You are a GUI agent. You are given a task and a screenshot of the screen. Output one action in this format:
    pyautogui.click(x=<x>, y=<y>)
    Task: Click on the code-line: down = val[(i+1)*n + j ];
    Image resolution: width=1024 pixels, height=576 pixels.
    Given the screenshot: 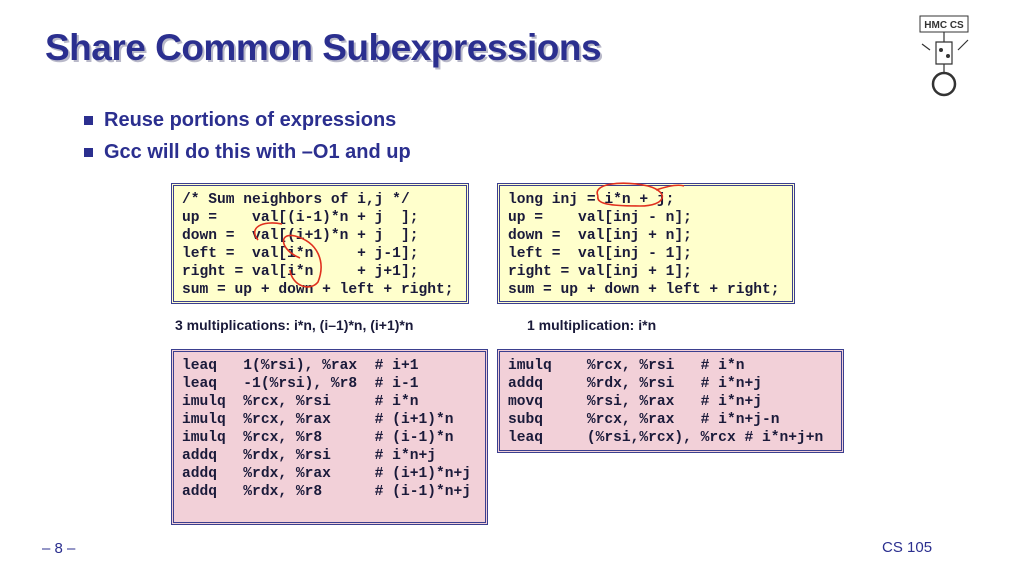 What is the action you would take?
    pyautogui.click(x=300, y=236)
    